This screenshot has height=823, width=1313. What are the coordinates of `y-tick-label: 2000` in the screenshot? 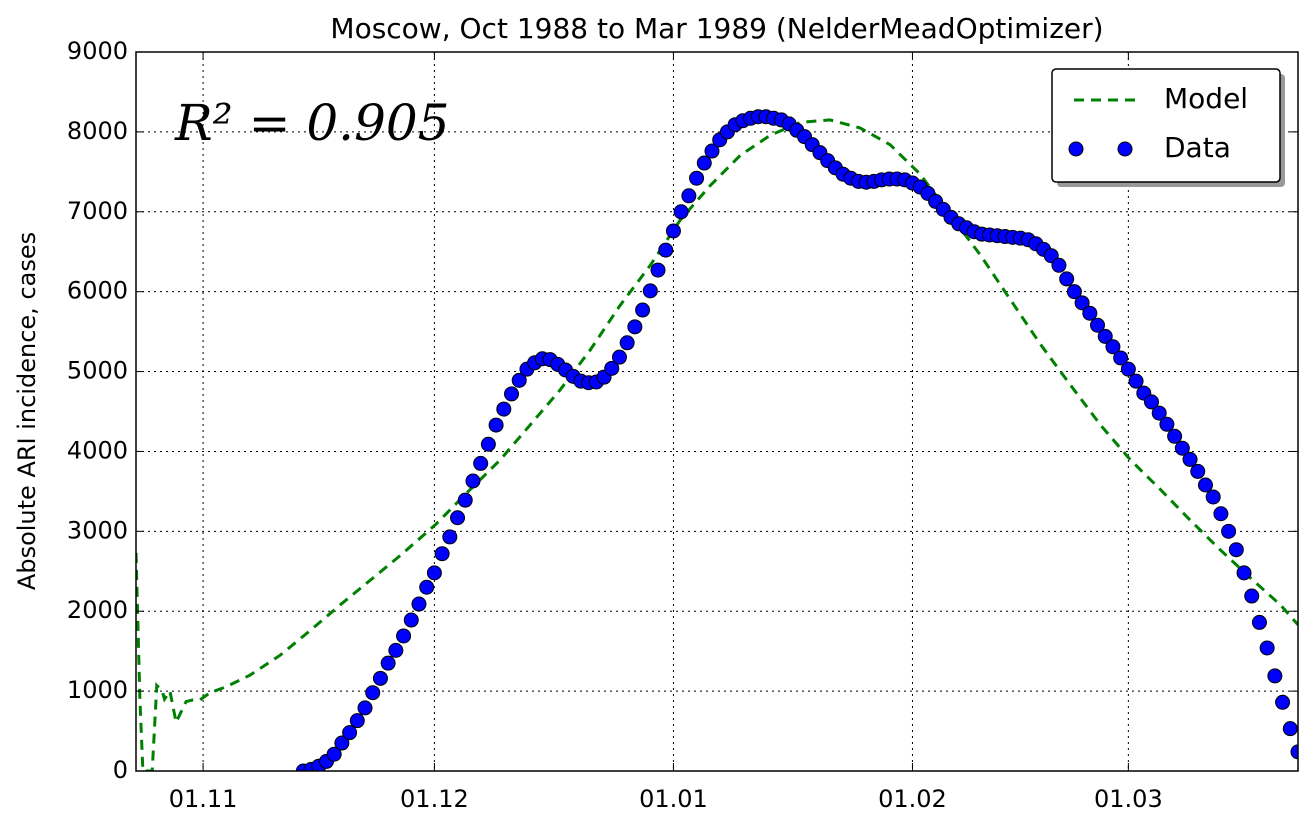 It's located at (97, 610).